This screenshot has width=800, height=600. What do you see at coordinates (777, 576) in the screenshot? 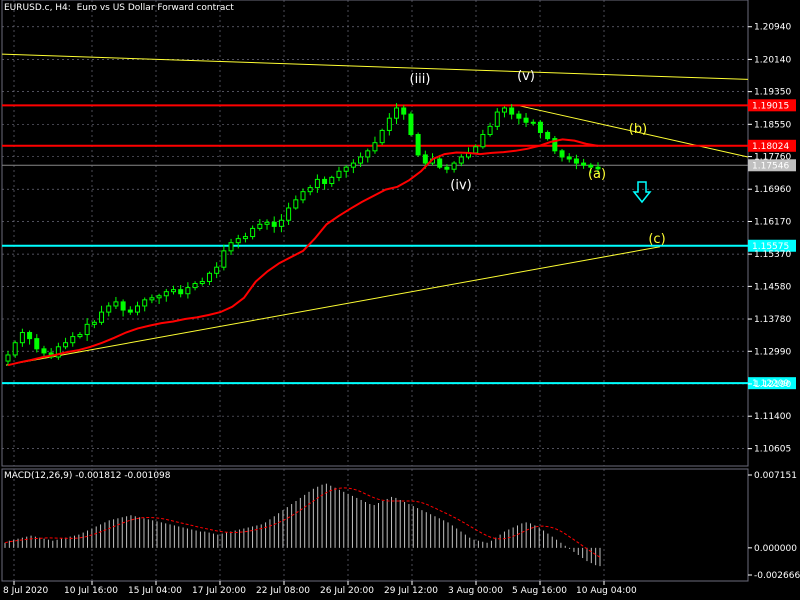
I see `macd-tick-label: -0.002666` at bounding box center [777, 576].